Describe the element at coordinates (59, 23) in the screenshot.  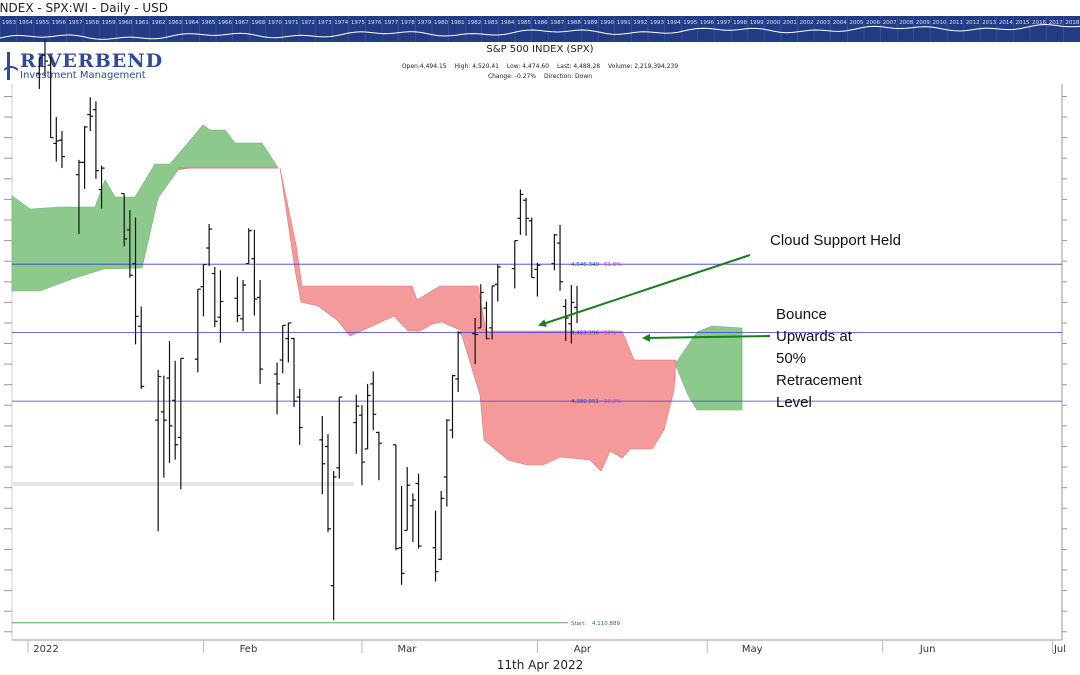
I see `year-label: 1956` at that location.